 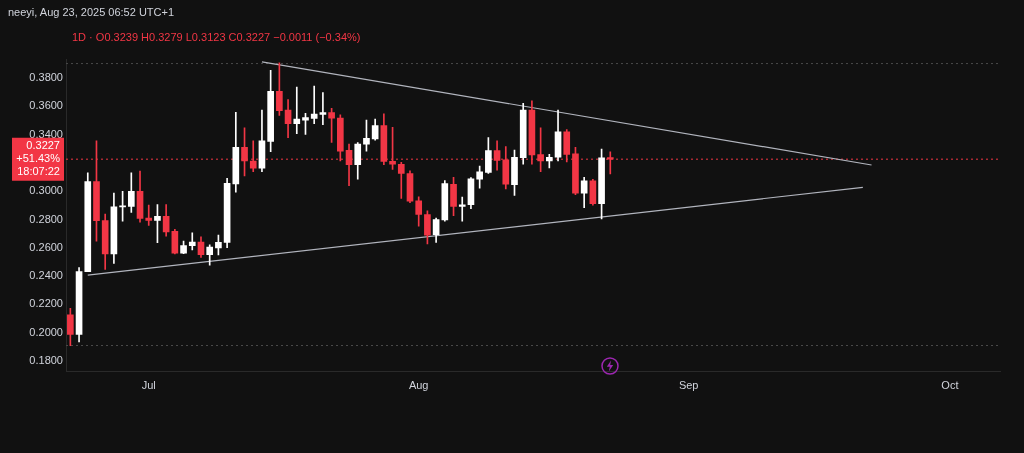 What do you see at coordinates (46, 218) in the screenshot?
I see `y-tick-label: 0.2800` at bounding box center [46, 218].